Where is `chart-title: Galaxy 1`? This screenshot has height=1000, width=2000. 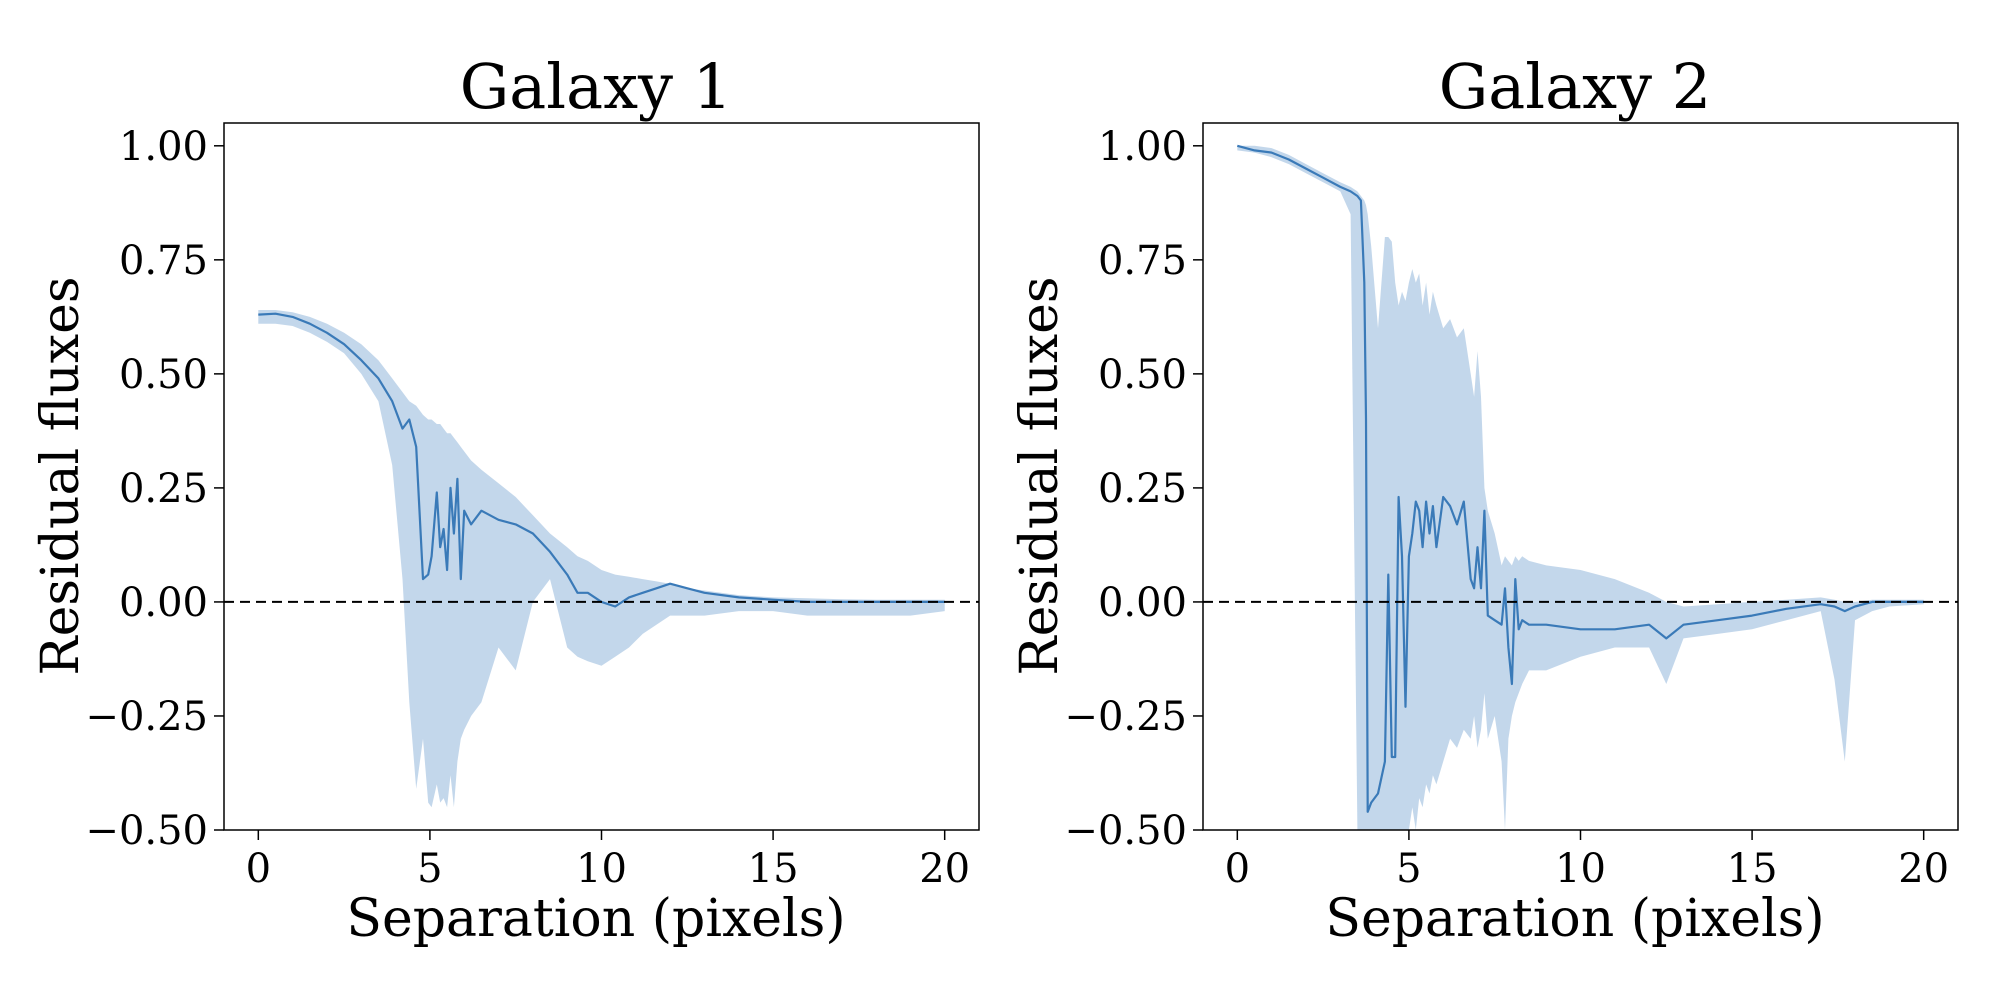 chart-title: Galaxy 1 is located at coordinates (596, 86).